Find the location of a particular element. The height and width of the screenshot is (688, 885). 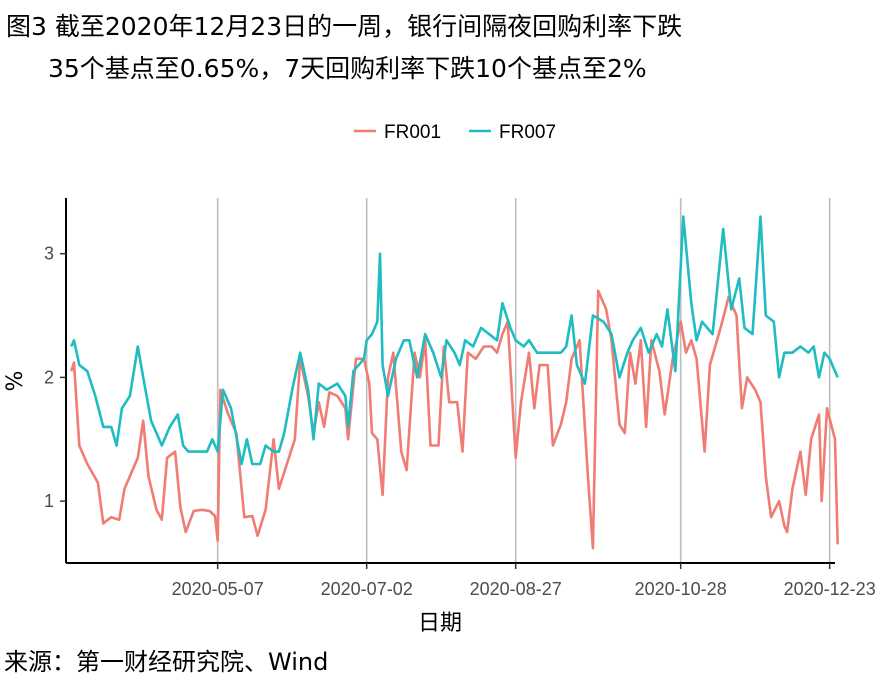

title-line-2: 35个基点至0.65%，7天回购利率下跌10个基点至2% is located at coordinates (347, 68).